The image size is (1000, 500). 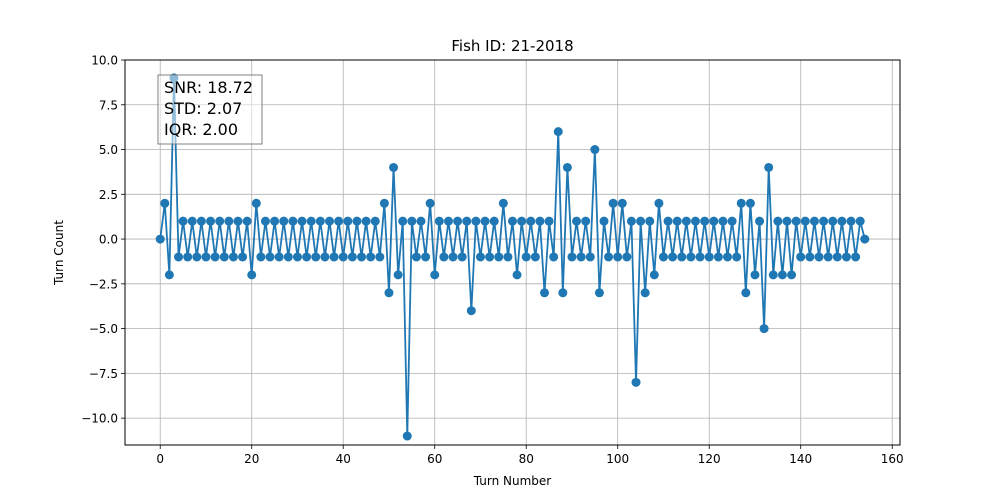 What do you see at coordinates (108, 105) in the screenshot?
I see `y-tick-label: 7.5` at bounding box center [108, 105].